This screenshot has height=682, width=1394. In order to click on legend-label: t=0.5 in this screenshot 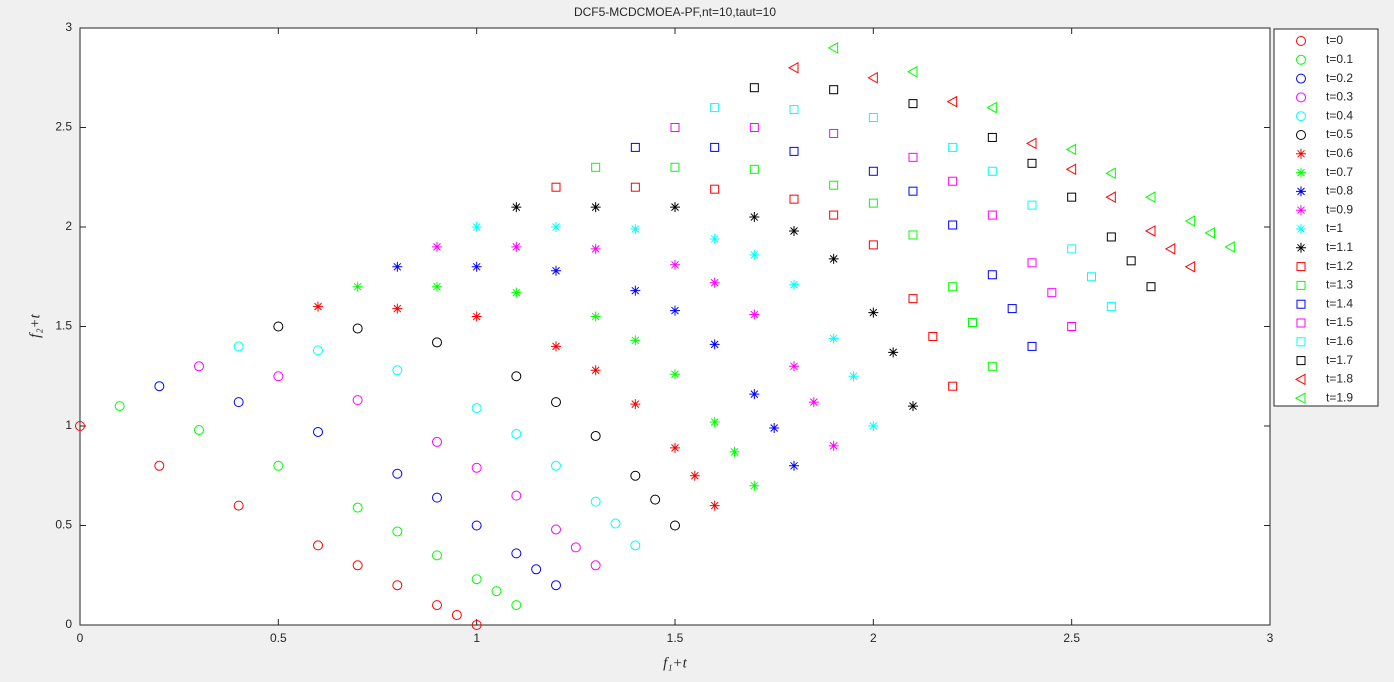, I will do `click(1339, 134)`.